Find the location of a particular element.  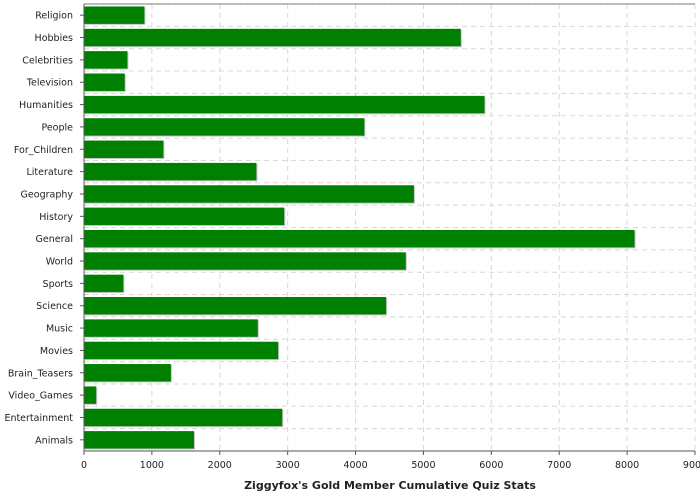

bar-general is located at coordinates (359, 238).